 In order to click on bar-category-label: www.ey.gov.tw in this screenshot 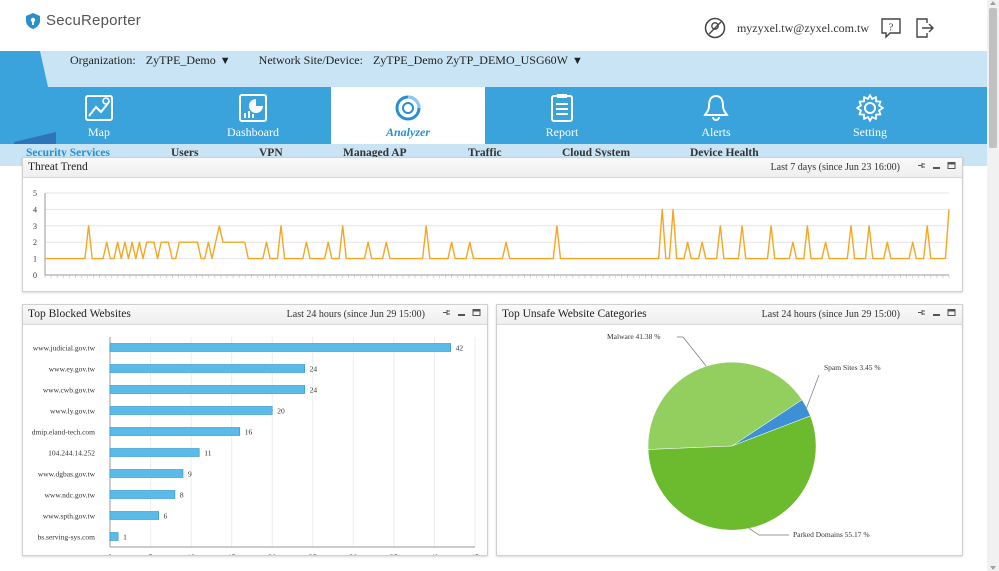, I will do `click(72, 369)`.